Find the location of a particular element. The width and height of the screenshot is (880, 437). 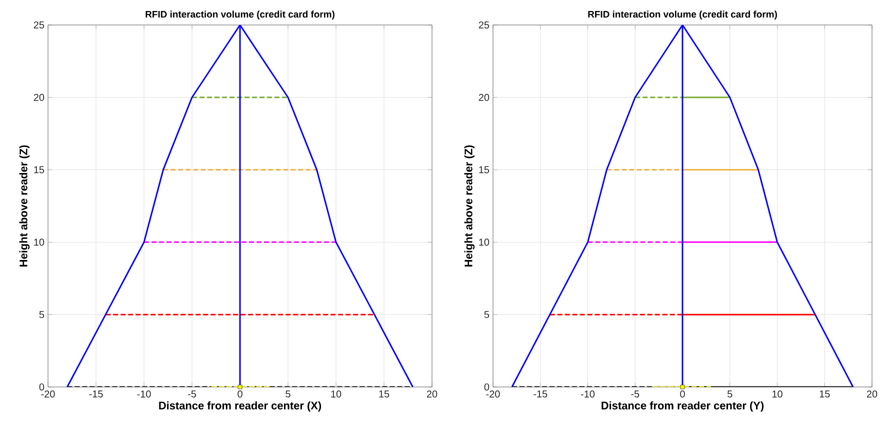

x-axis-title: Distance from reader center (X) is located at coordinates (240, 406).